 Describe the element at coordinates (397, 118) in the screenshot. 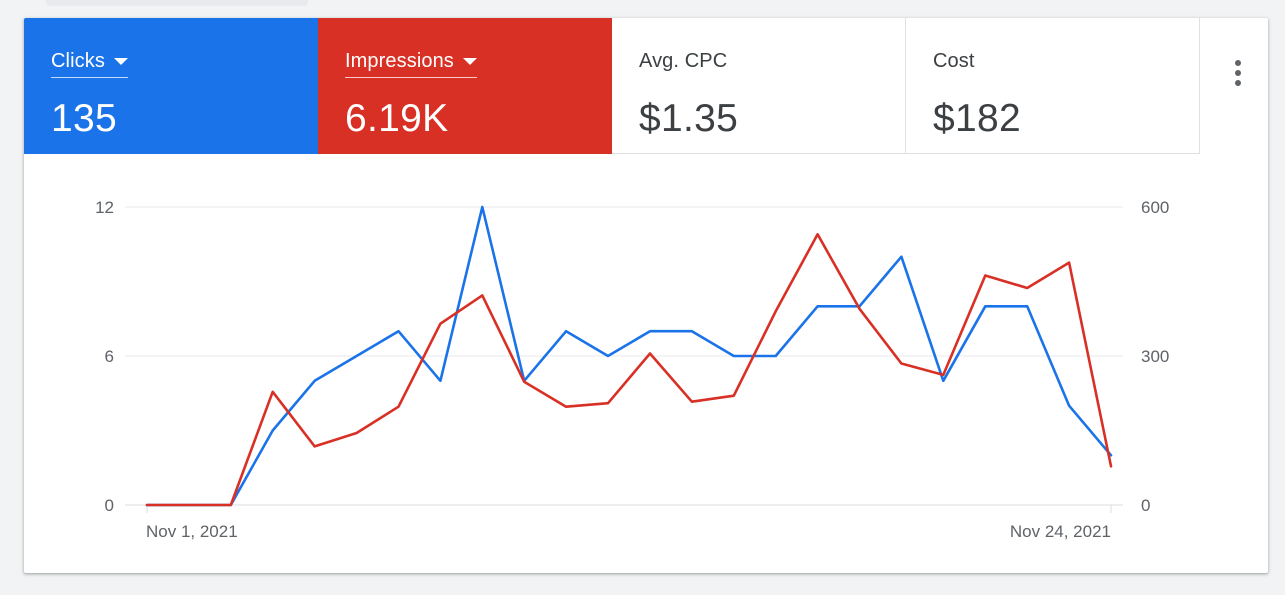

I see `impressions-value: 6.19K` at that location.